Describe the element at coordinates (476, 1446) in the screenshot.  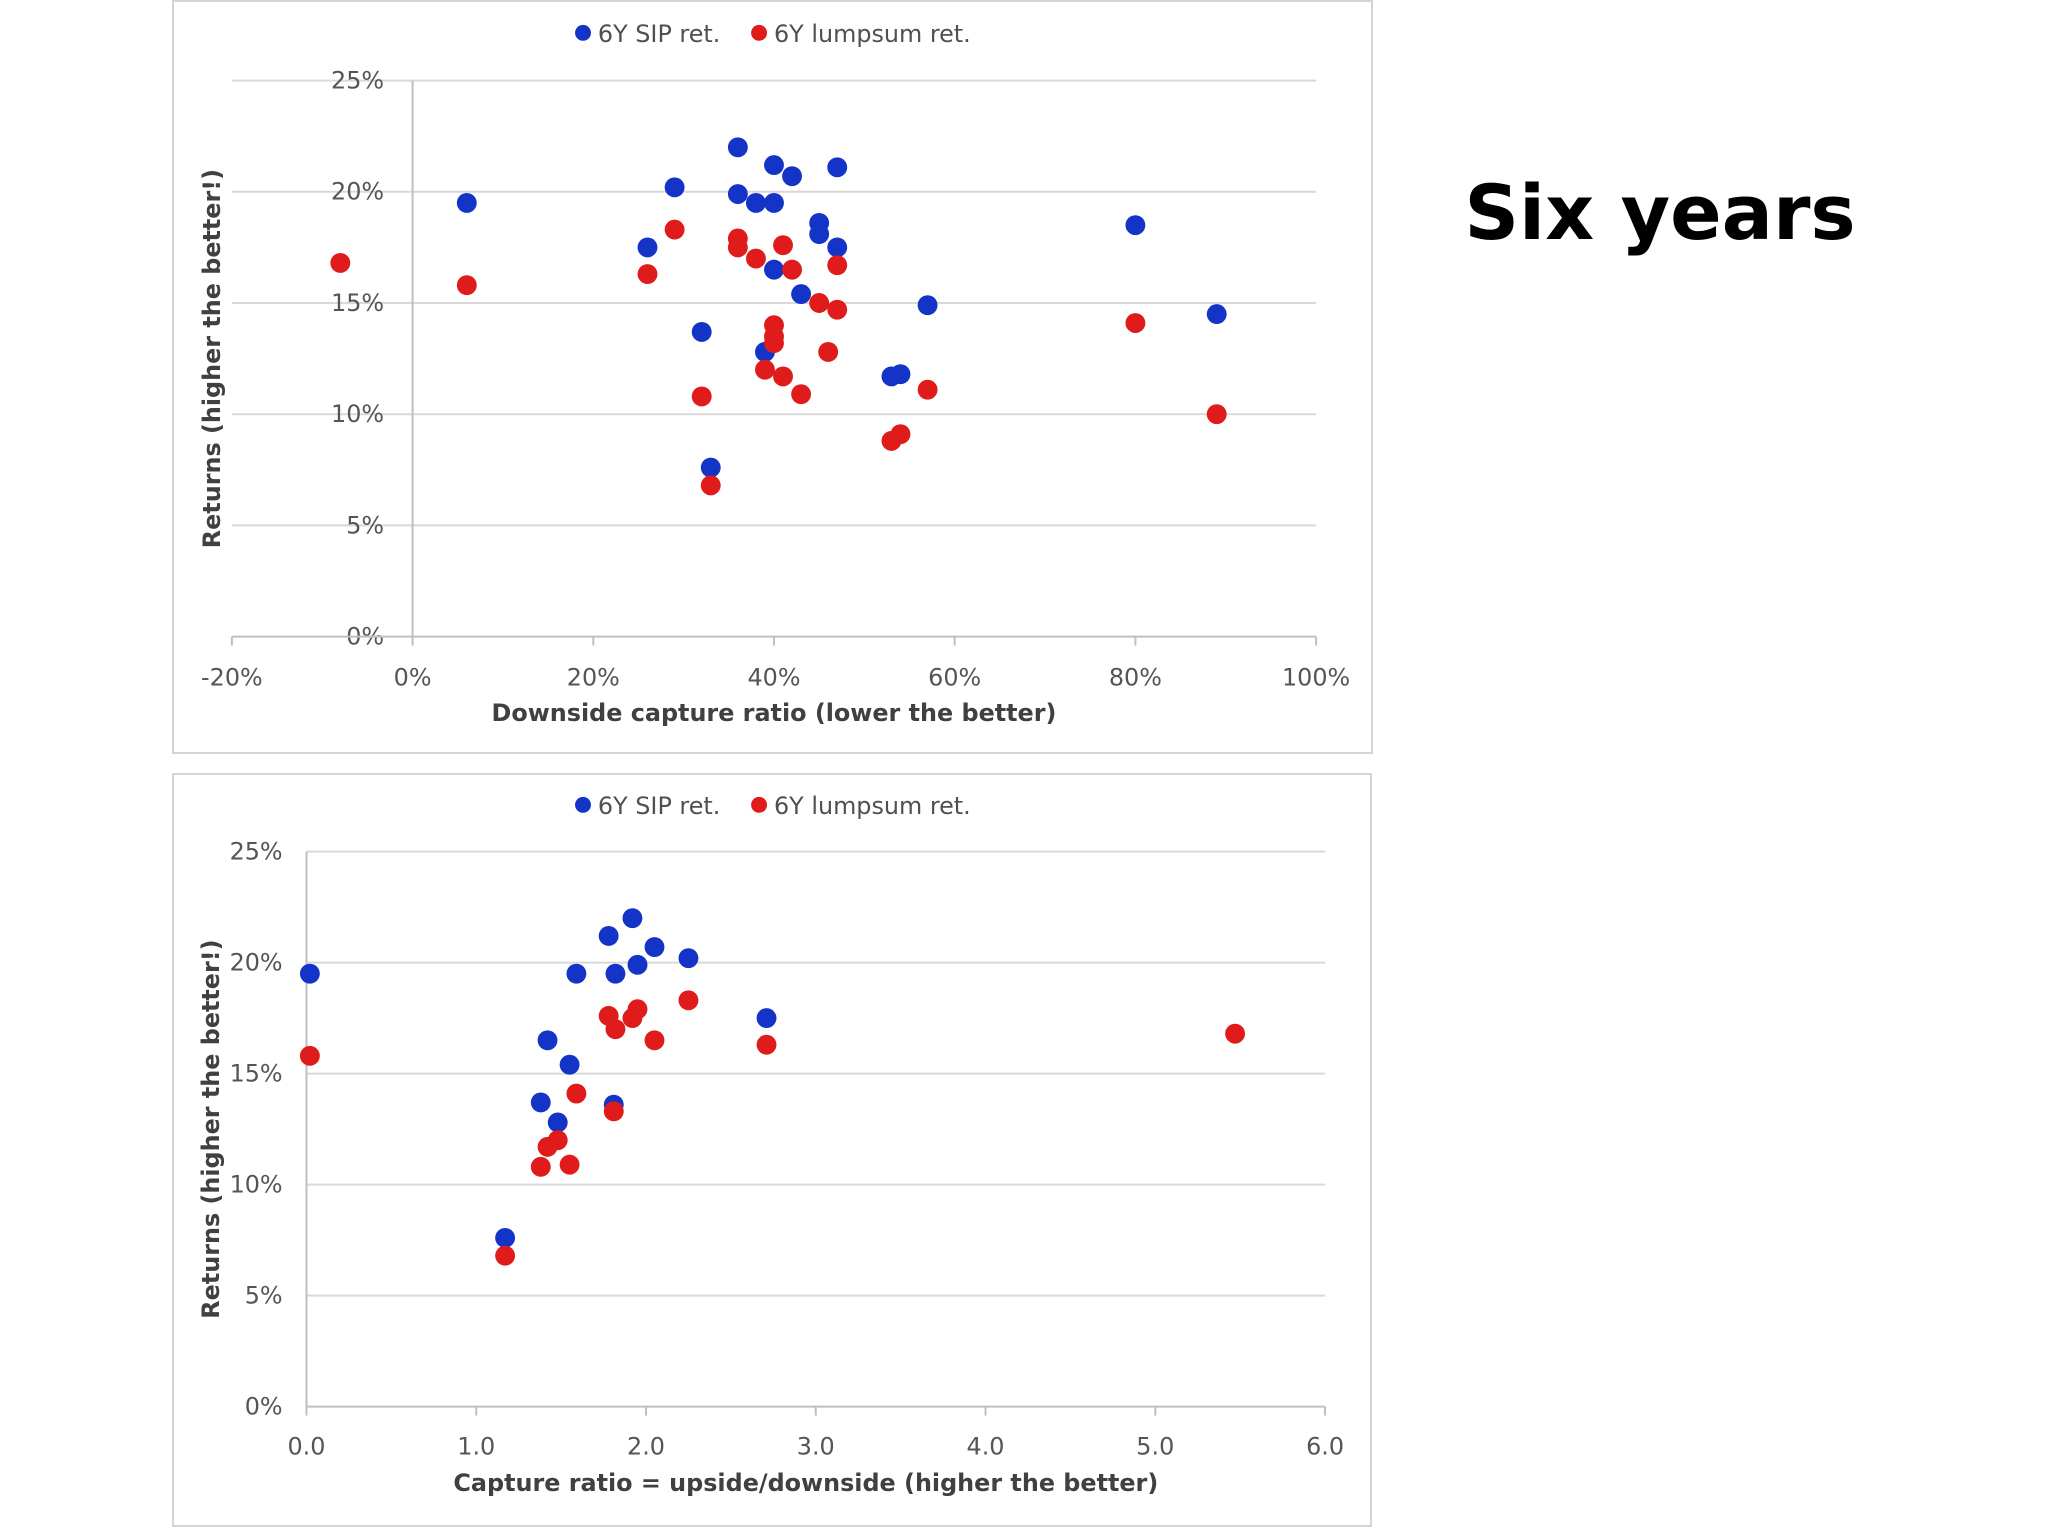
I see `x-tick-label: 1.0` at that location.